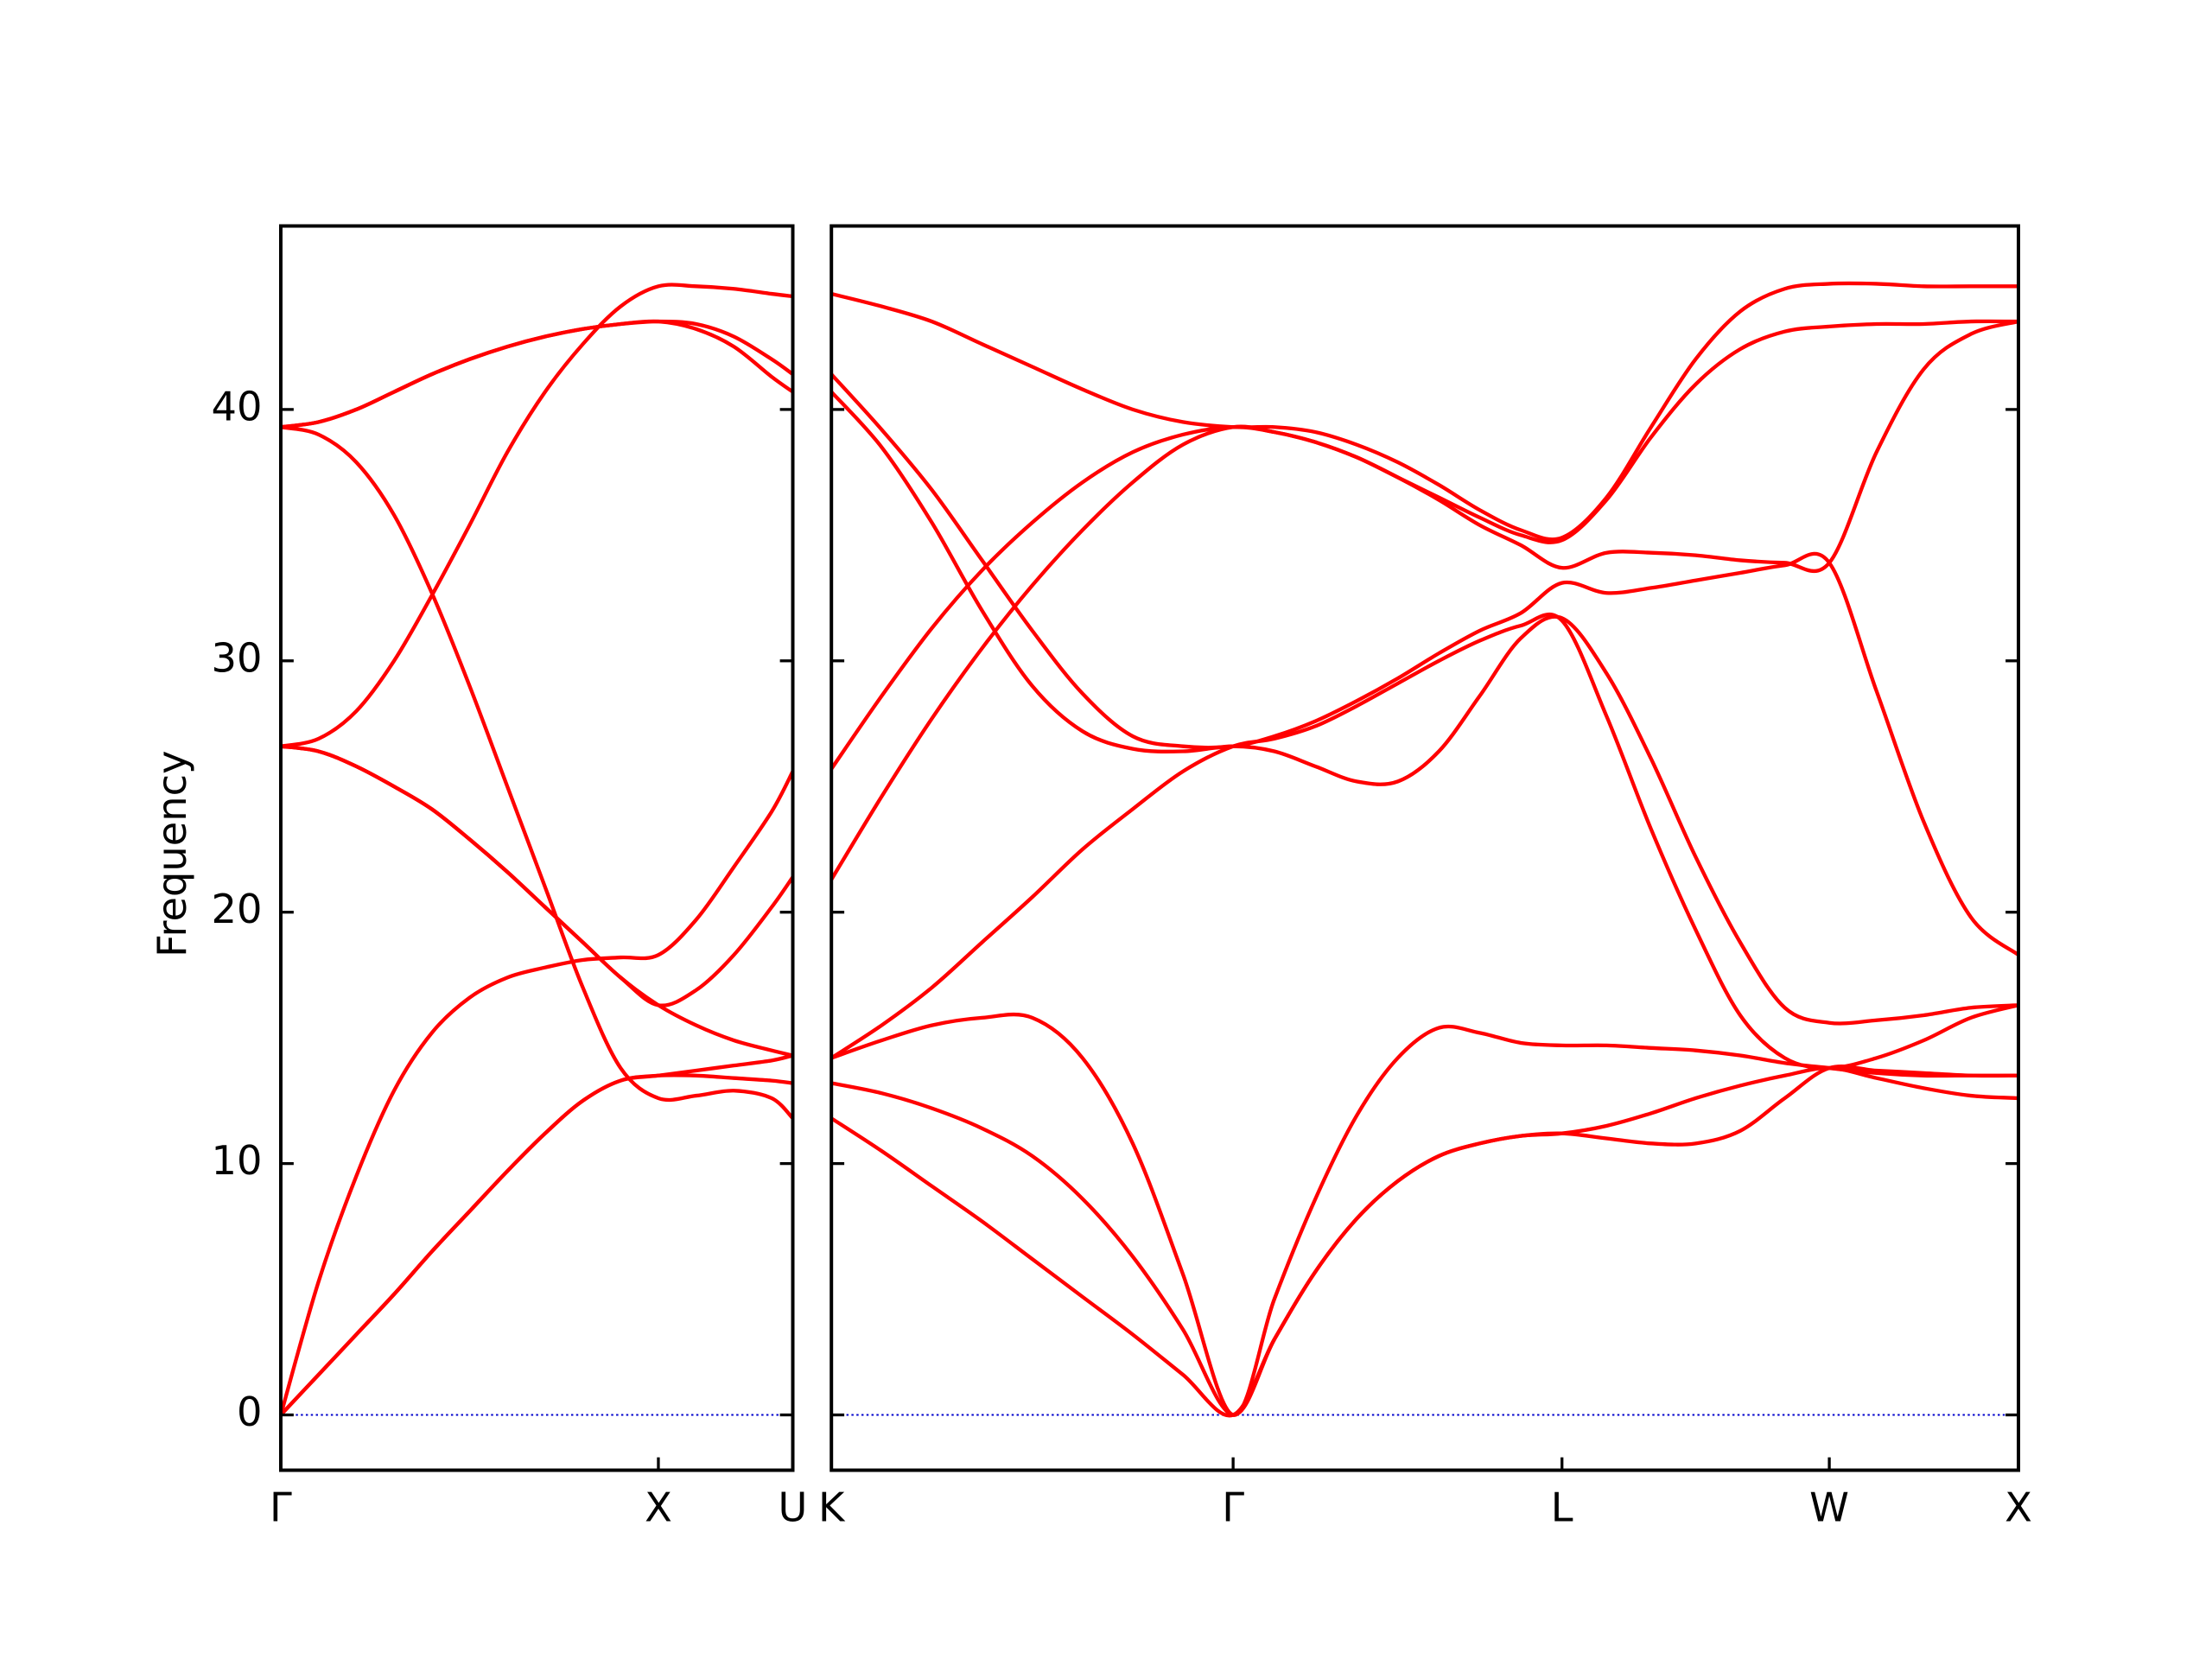 The image size is (2212, 1659). I want to click on x-tick-label: K, so click(832, 1507).